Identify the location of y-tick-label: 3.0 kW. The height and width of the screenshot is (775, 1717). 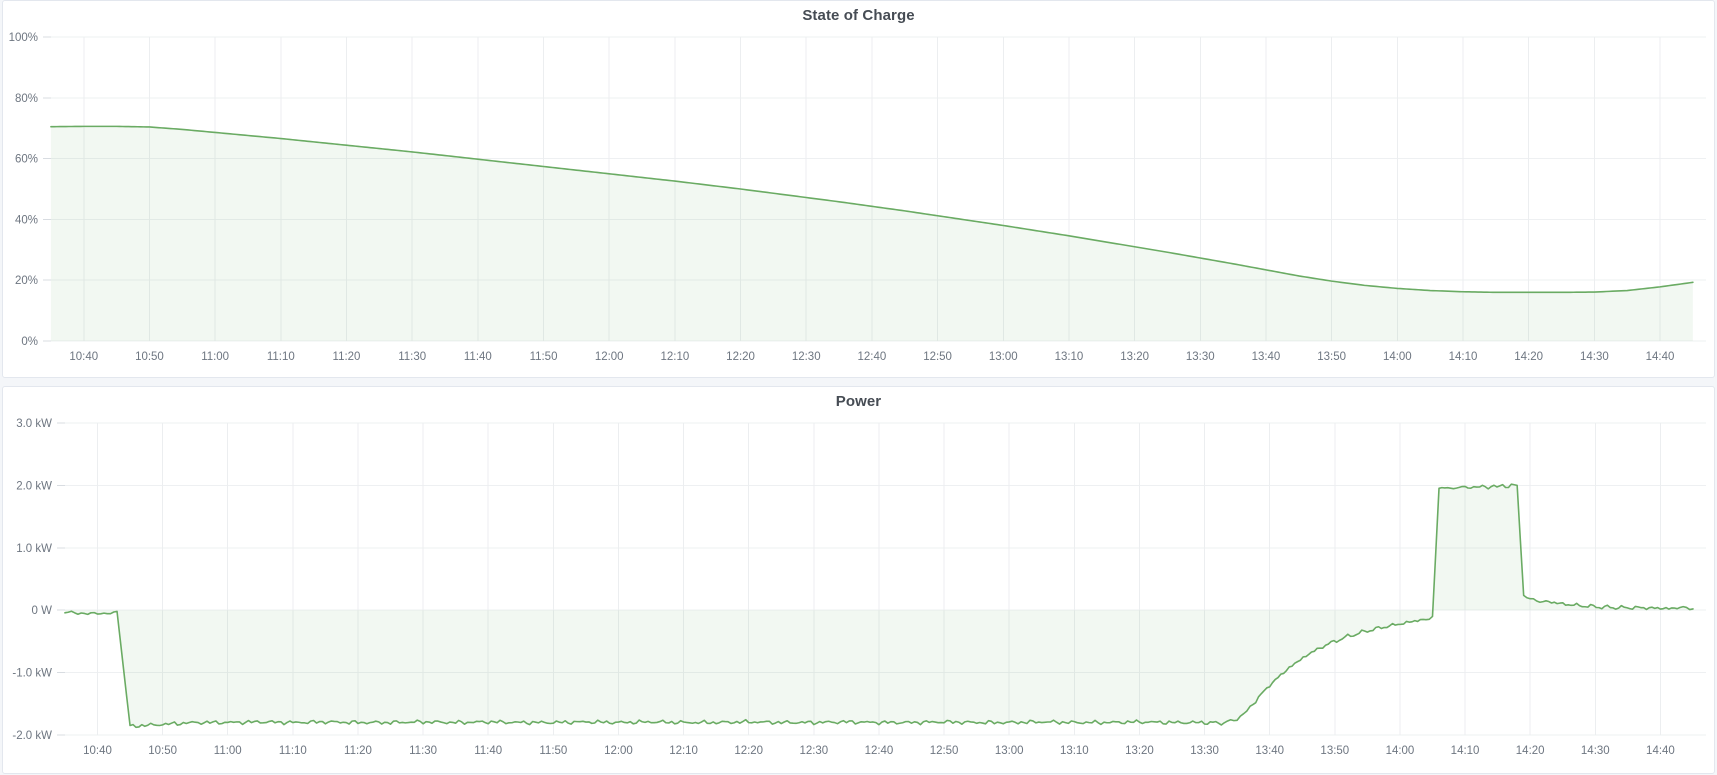
(34, 424).